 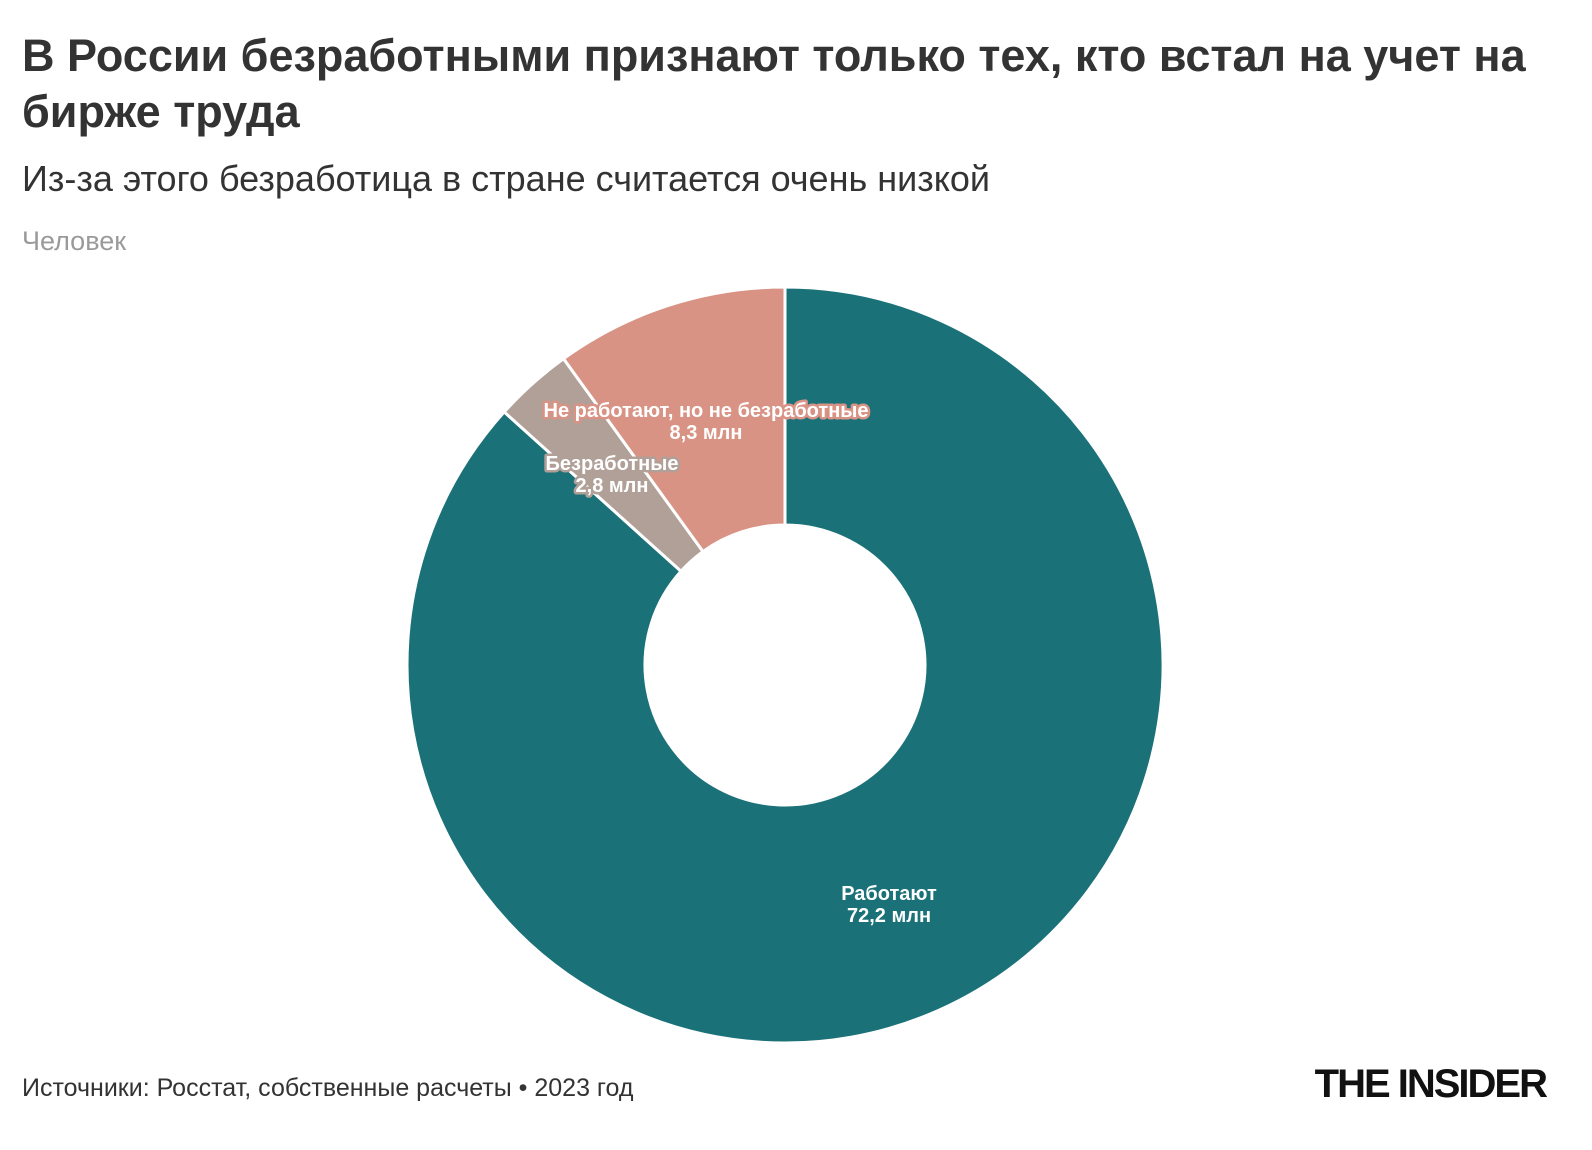 I want to click on slice-value-label: 2,8 млн, so click(x=612, y=486).